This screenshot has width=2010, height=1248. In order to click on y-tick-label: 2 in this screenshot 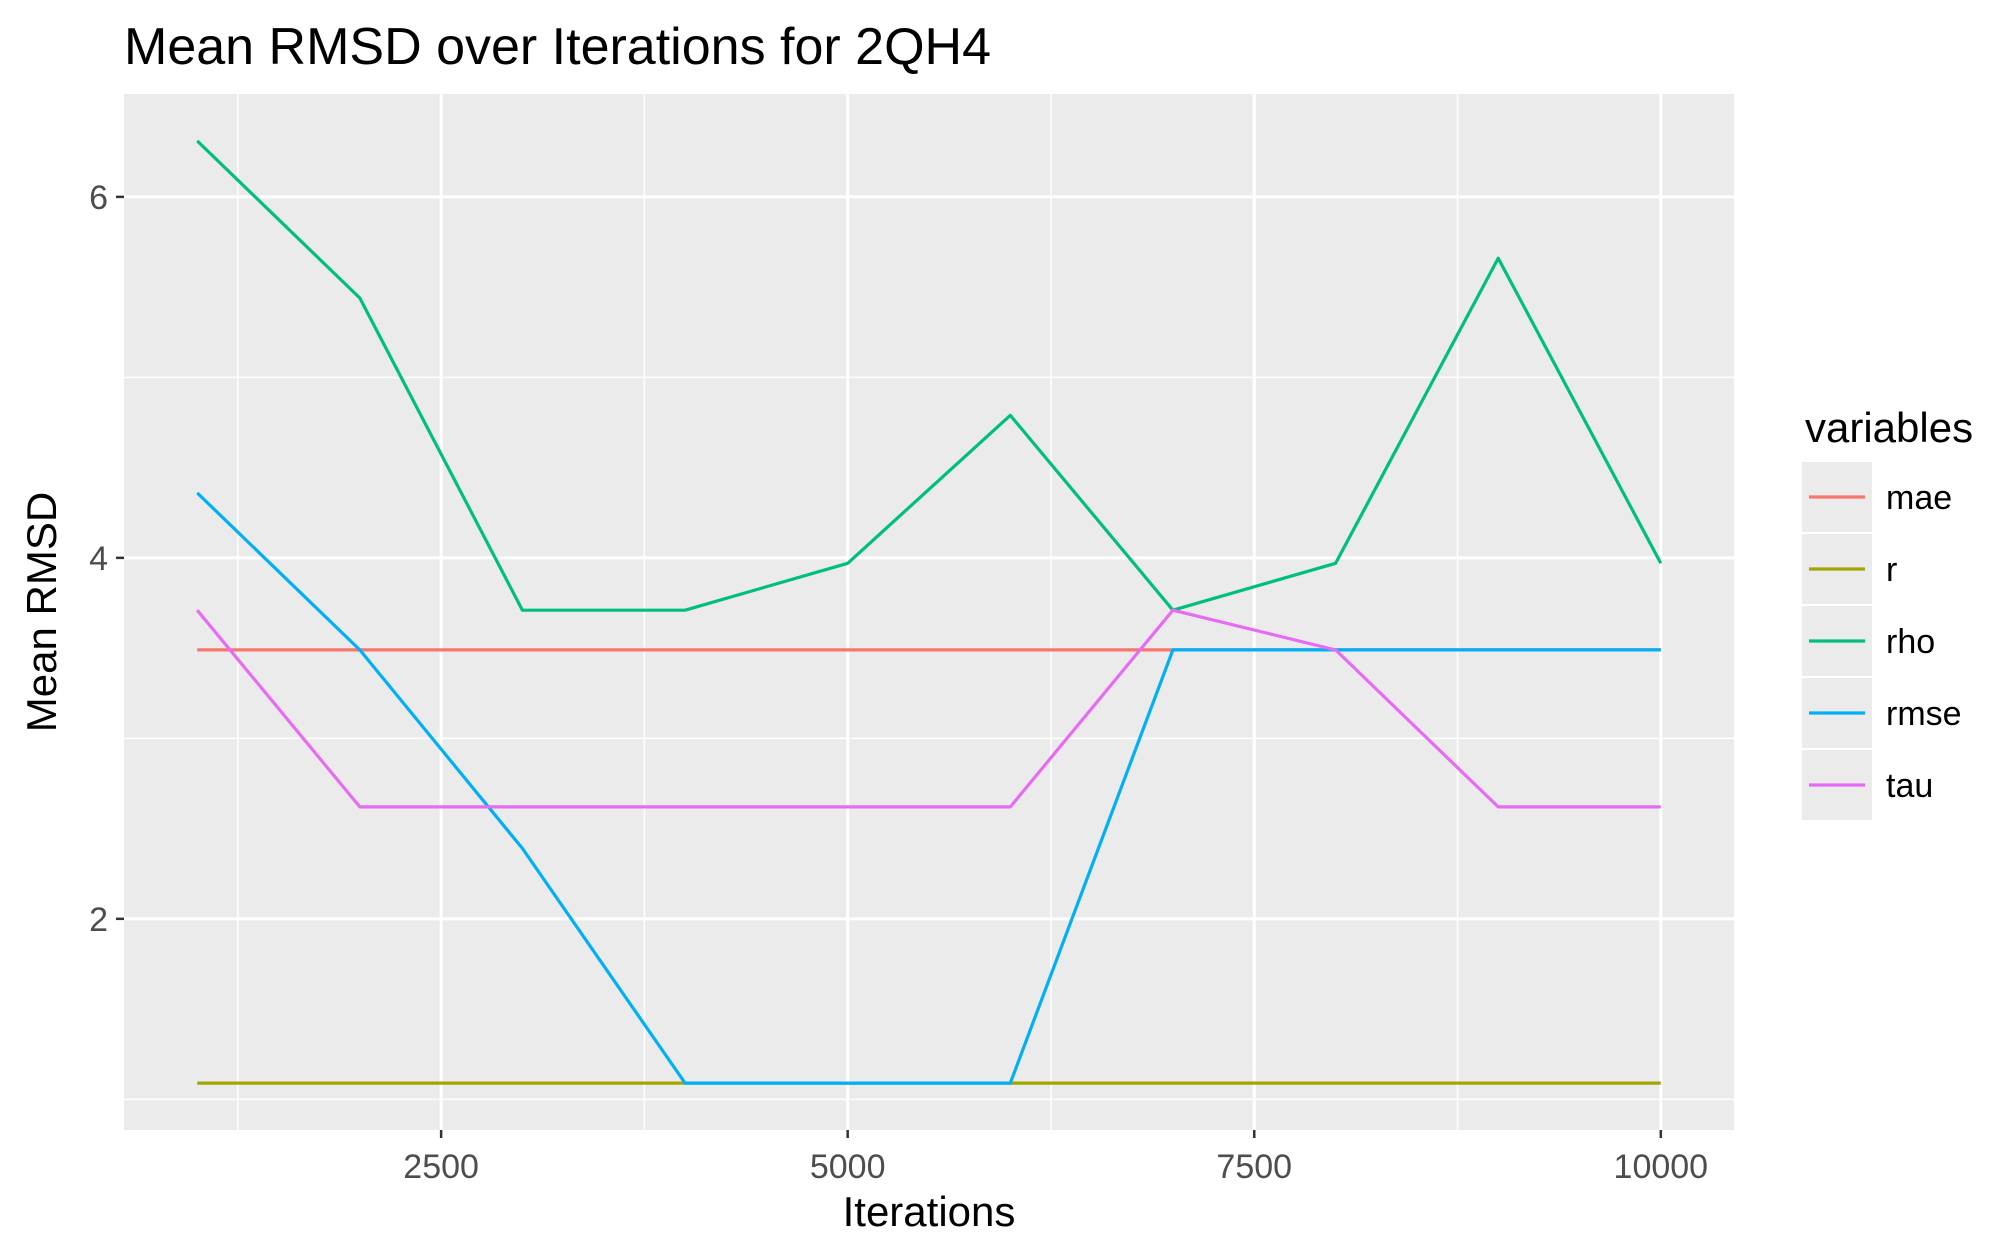, I will do `click(98, 920)`.